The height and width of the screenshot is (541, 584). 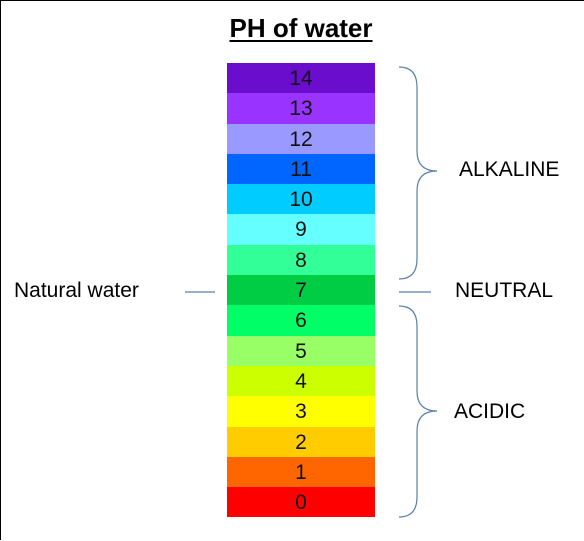 I want to click on ph-value: 4, so click(x=301, y=381).